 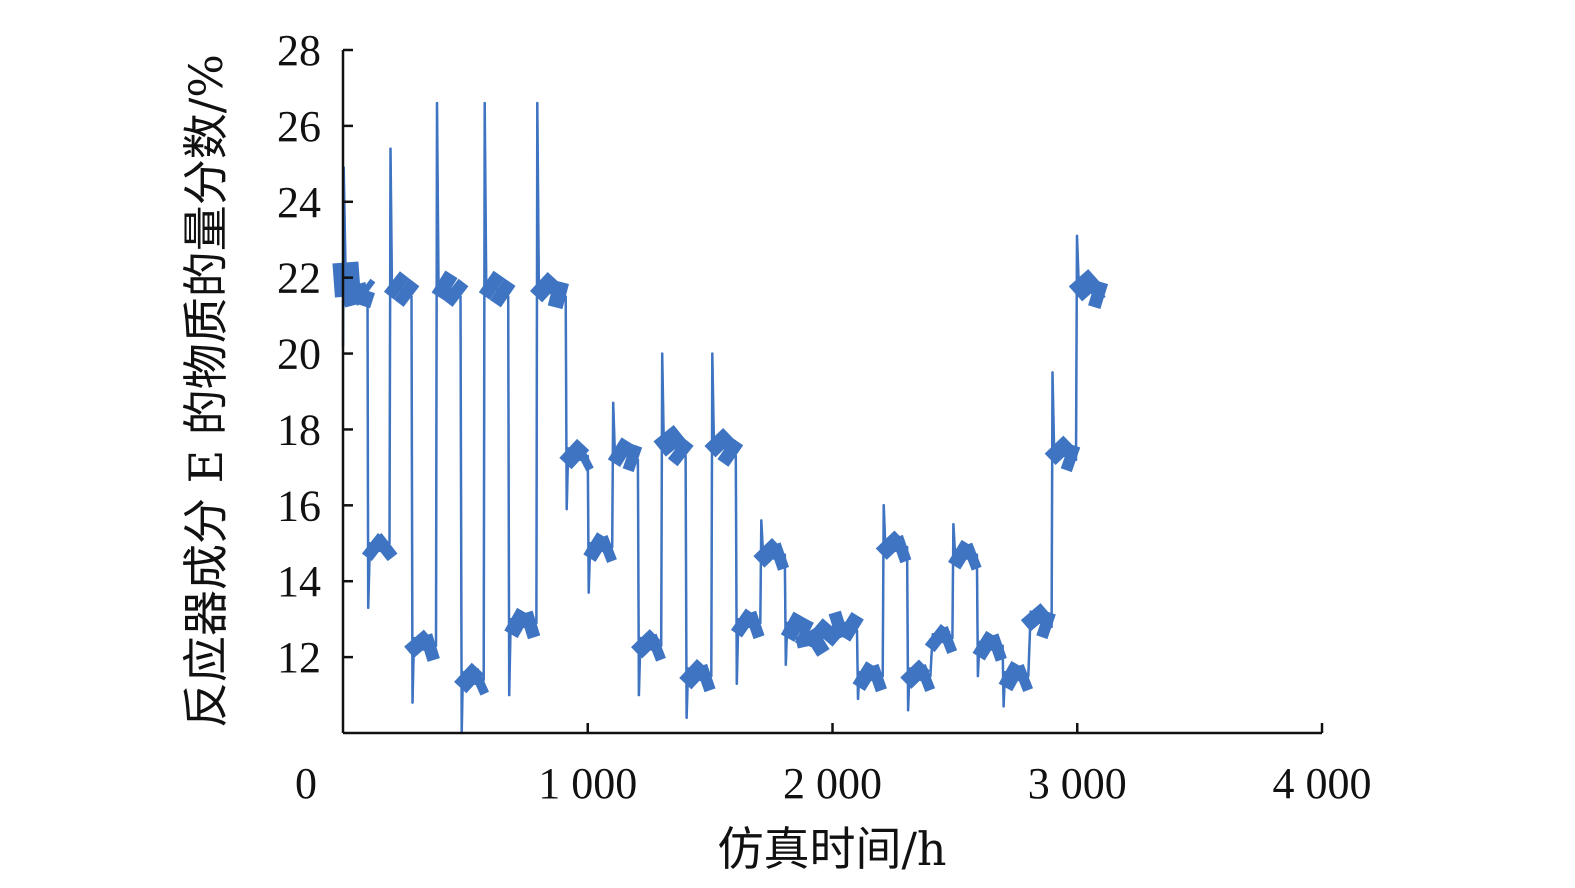 I want to click on y-tick-label: 18, so click(x=299, y=429).